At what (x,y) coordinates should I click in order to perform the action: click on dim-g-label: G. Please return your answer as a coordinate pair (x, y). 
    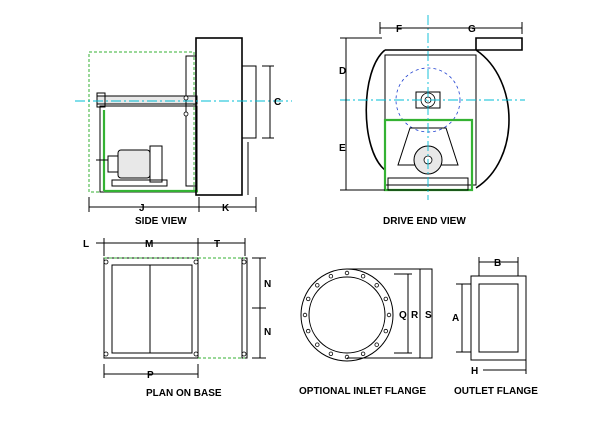
    Looking at the image, I should click on (472, 29).